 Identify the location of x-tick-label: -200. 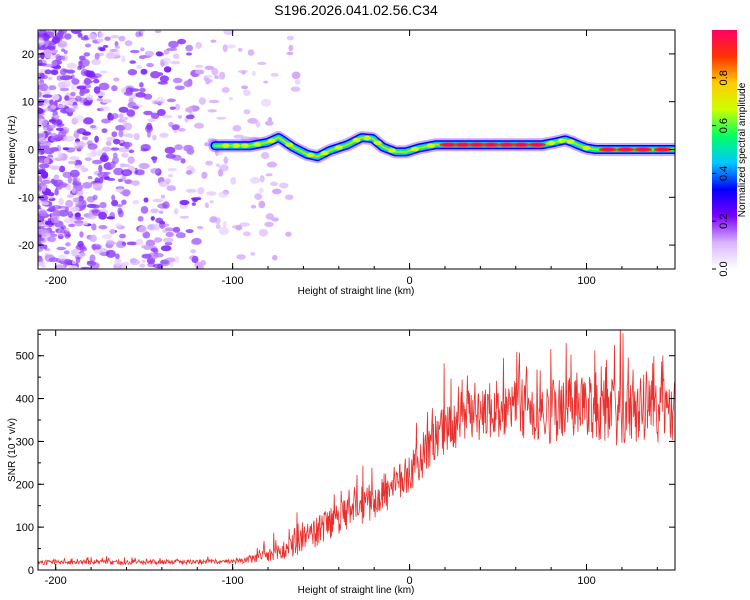
(56, 281).